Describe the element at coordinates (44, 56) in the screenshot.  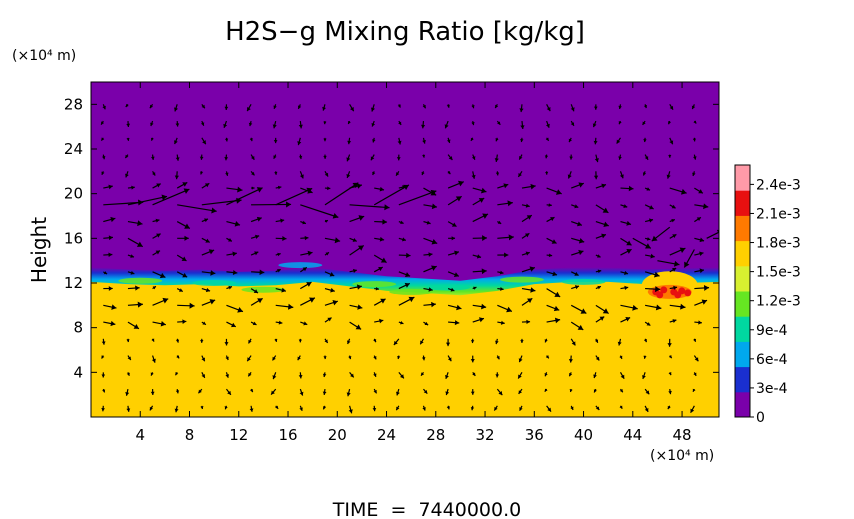
I see `y-unit-label: (×10⁴ m)` at that location.